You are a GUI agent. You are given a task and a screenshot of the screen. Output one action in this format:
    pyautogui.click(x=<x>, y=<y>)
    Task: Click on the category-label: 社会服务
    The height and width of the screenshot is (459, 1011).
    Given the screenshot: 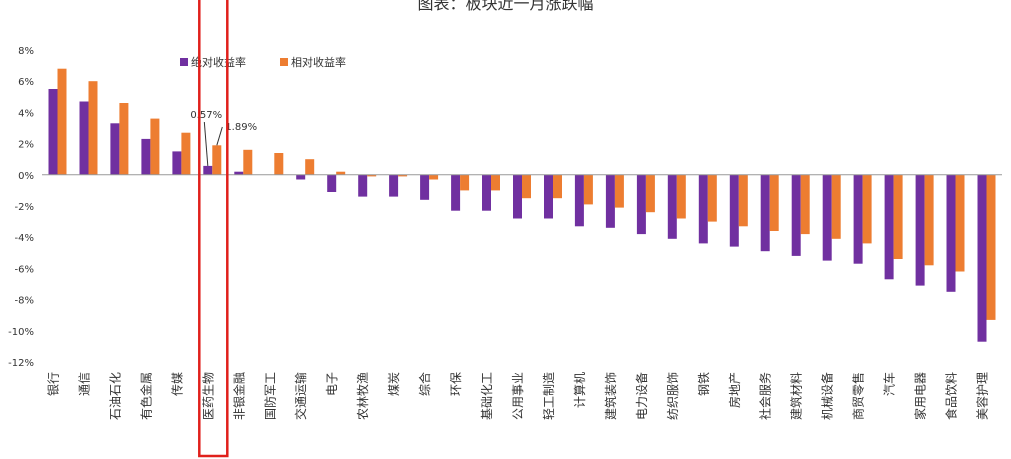 What is the action you would take?
    pyautogui.click(x=765, y=396)
    